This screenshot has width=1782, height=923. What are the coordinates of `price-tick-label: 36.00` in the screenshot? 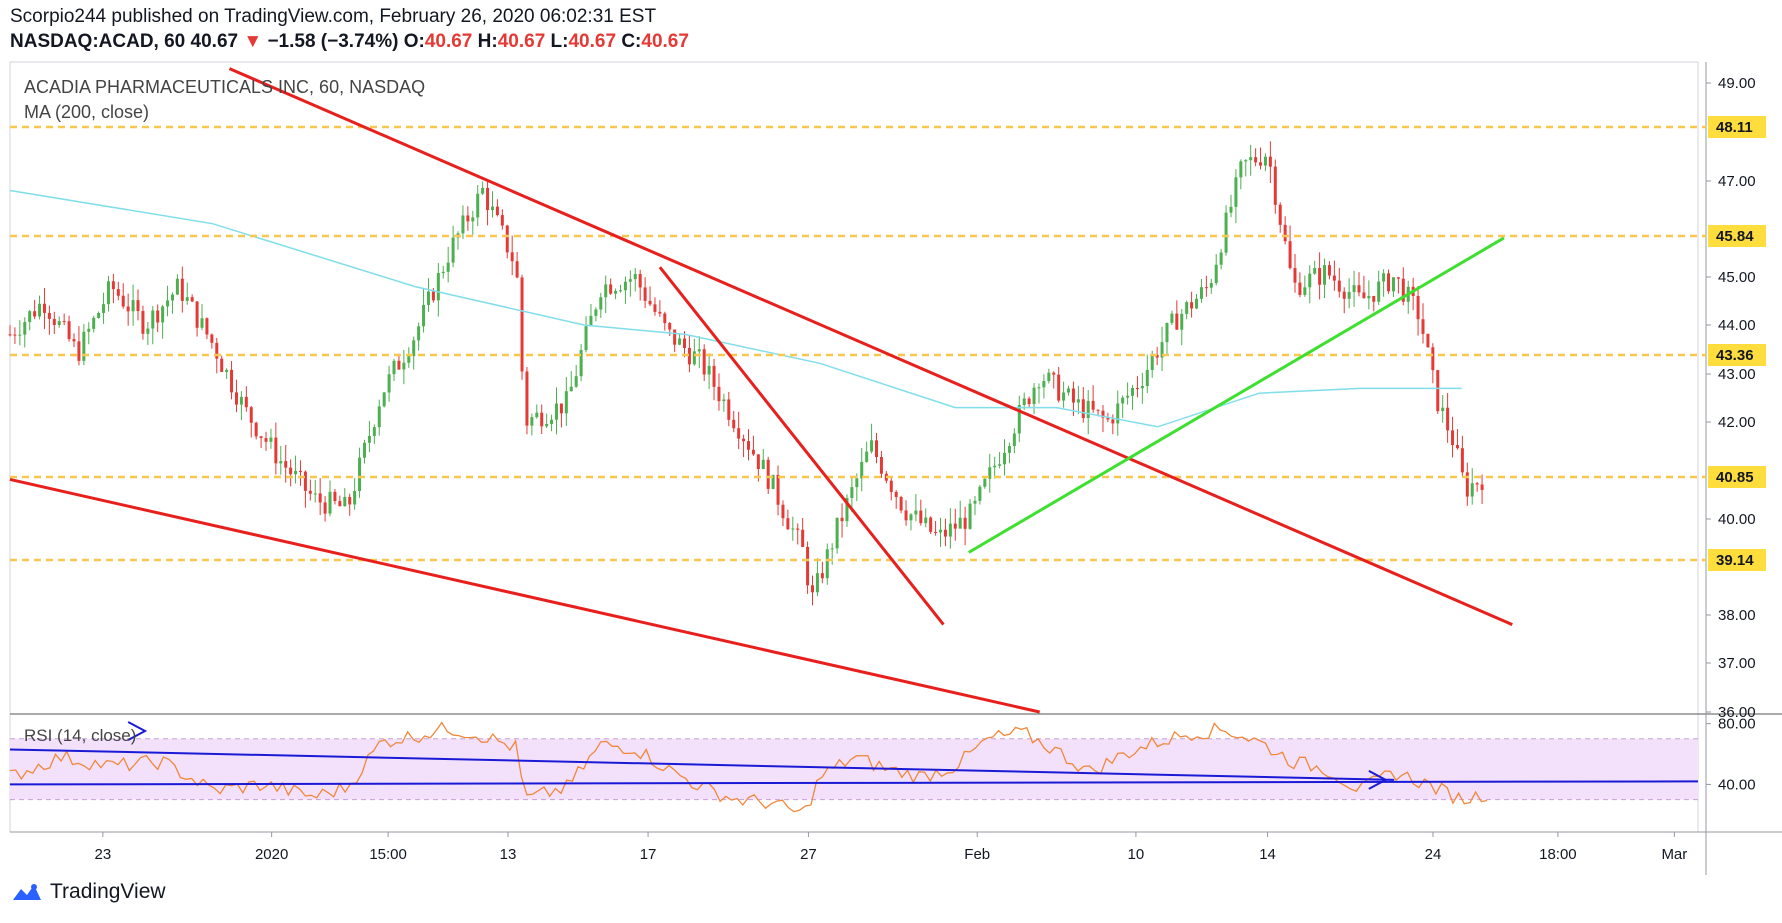 It's located at (1737, 712).